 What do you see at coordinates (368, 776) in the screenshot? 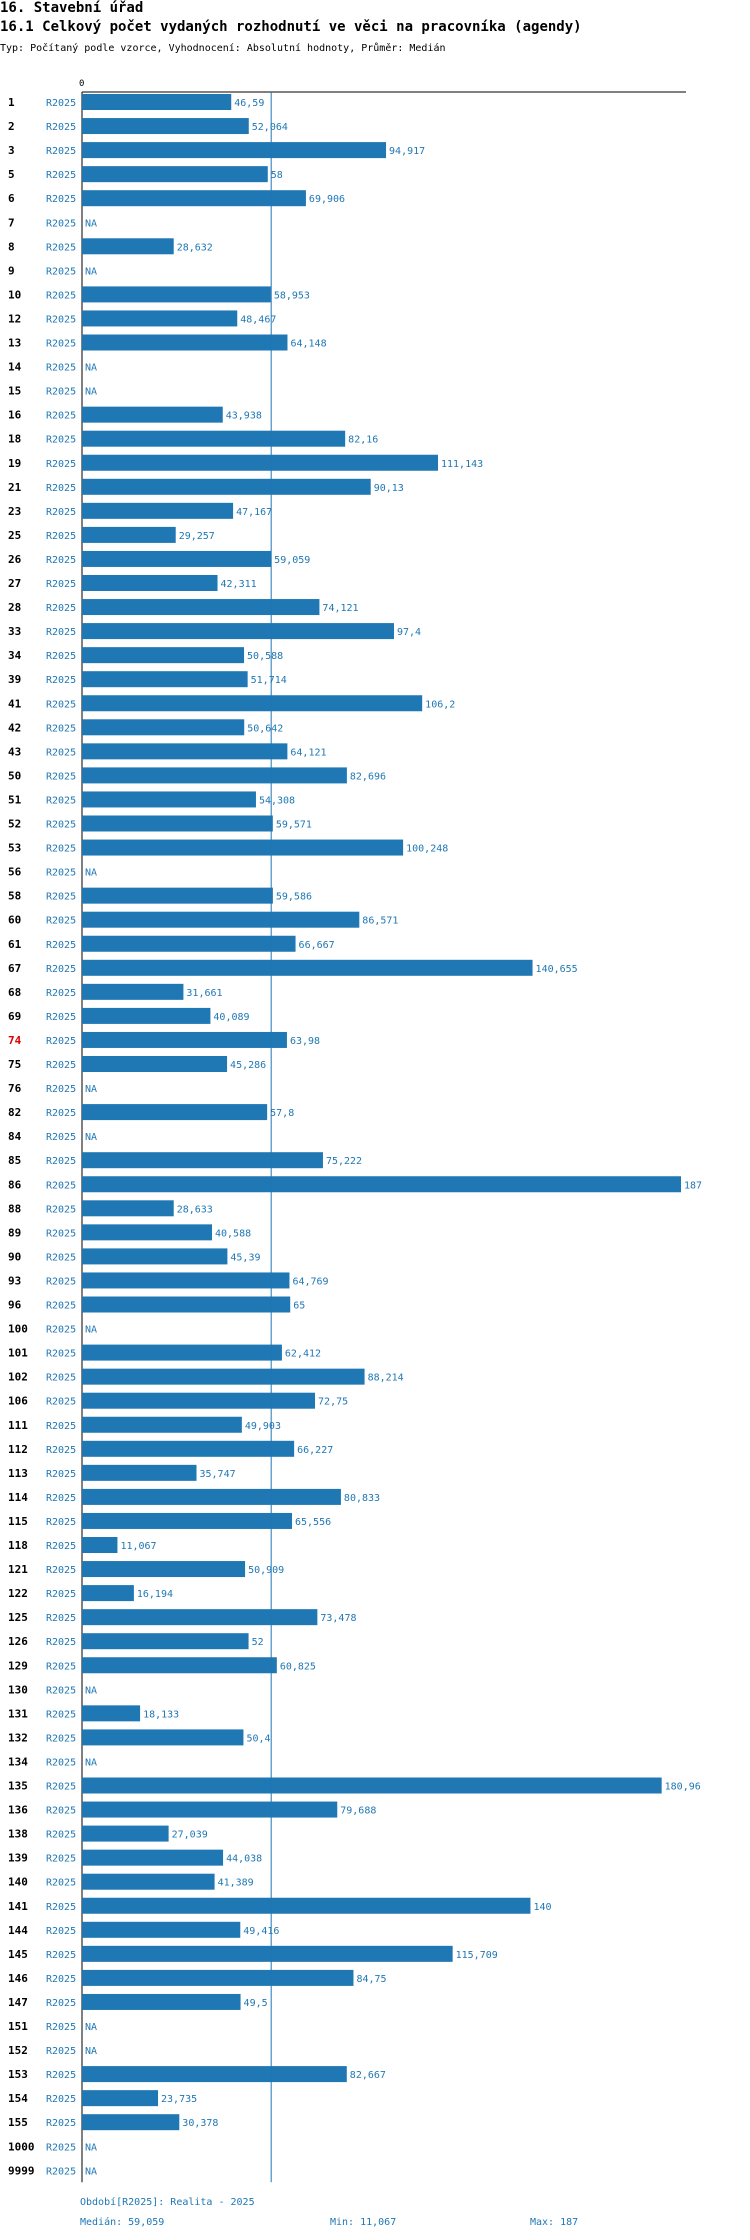
I see `data-label: 82,696` at bounding box center [368, 776].